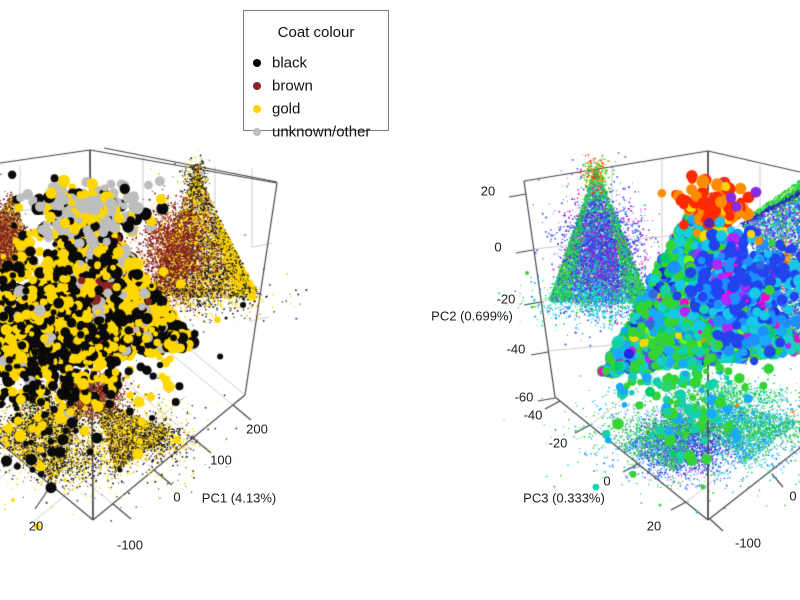 This screenshot has height=600, width=800. I want to click on legend-item-label: unknown/other, so click(321, 132).